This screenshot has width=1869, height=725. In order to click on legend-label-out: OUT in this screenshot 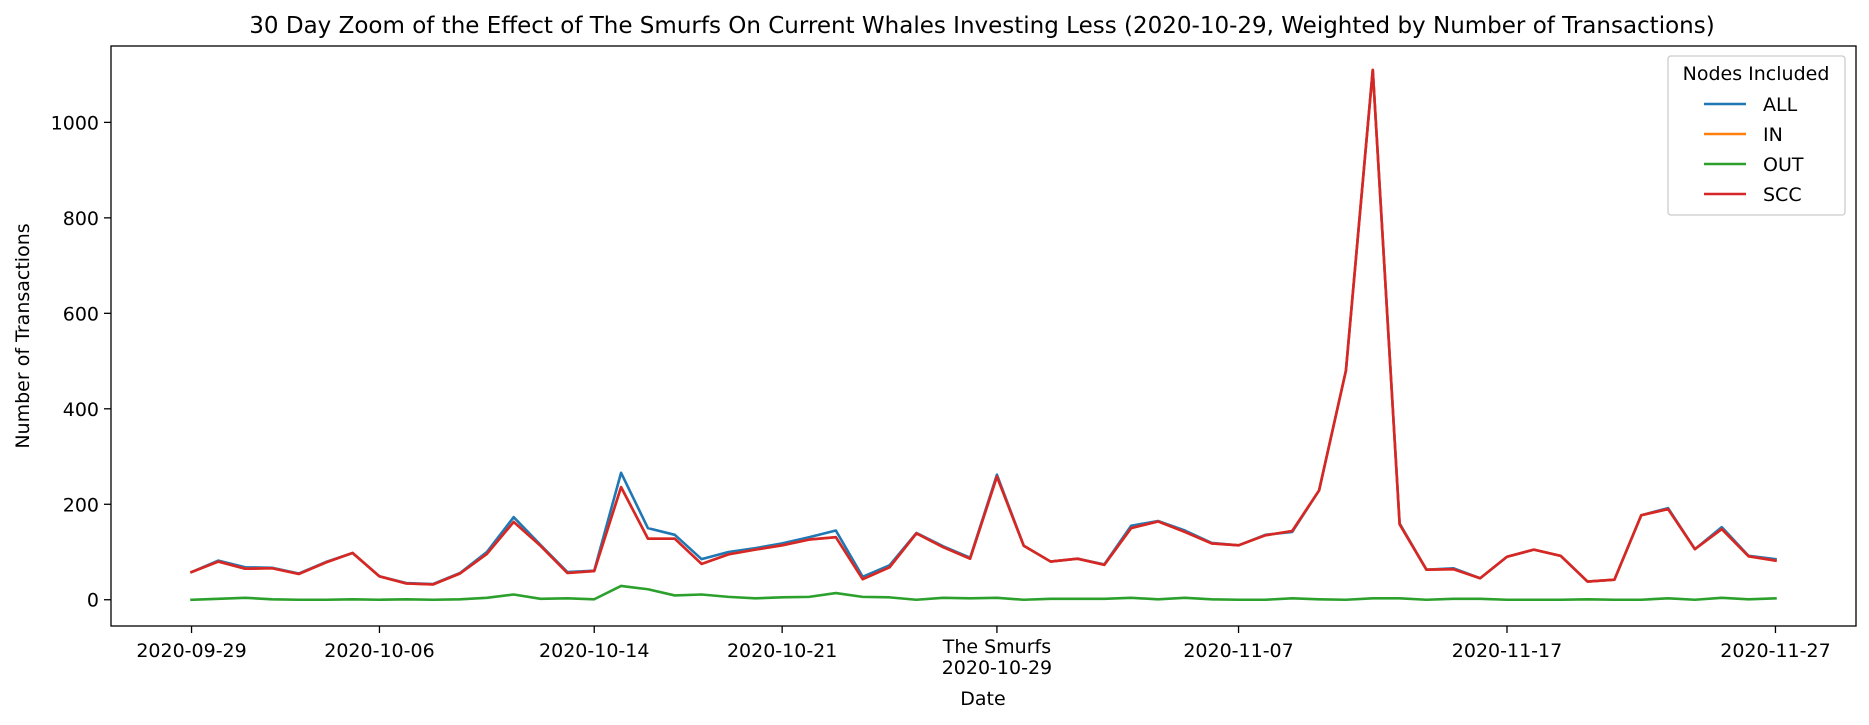, I will do `click(1783, 165)`.